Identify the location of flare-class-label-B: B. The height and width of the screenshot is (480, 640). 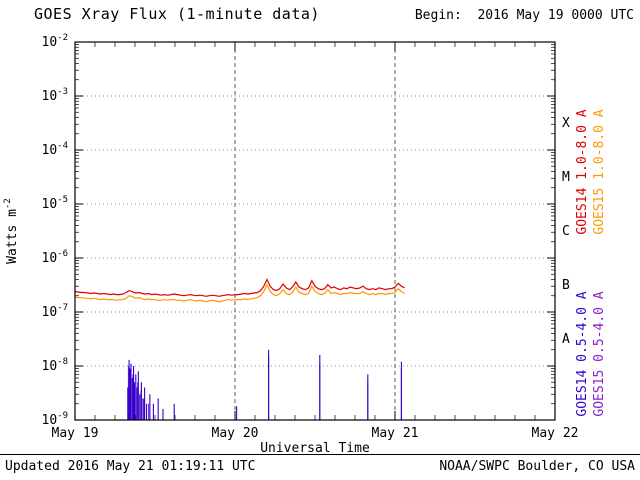
(566, 285).